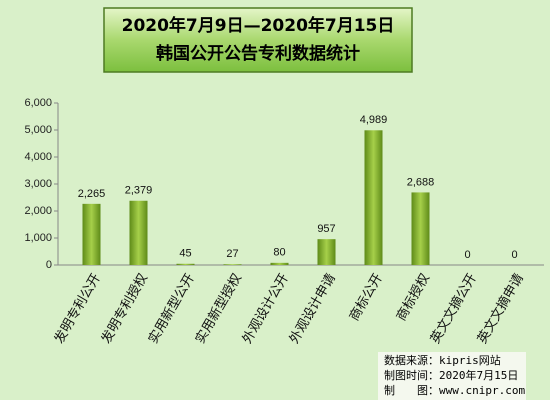 This screenshot has height=400, width=550. Describe the element at coordinates (326, 229) in the screenshot. I see `value-label: 957` at that location.